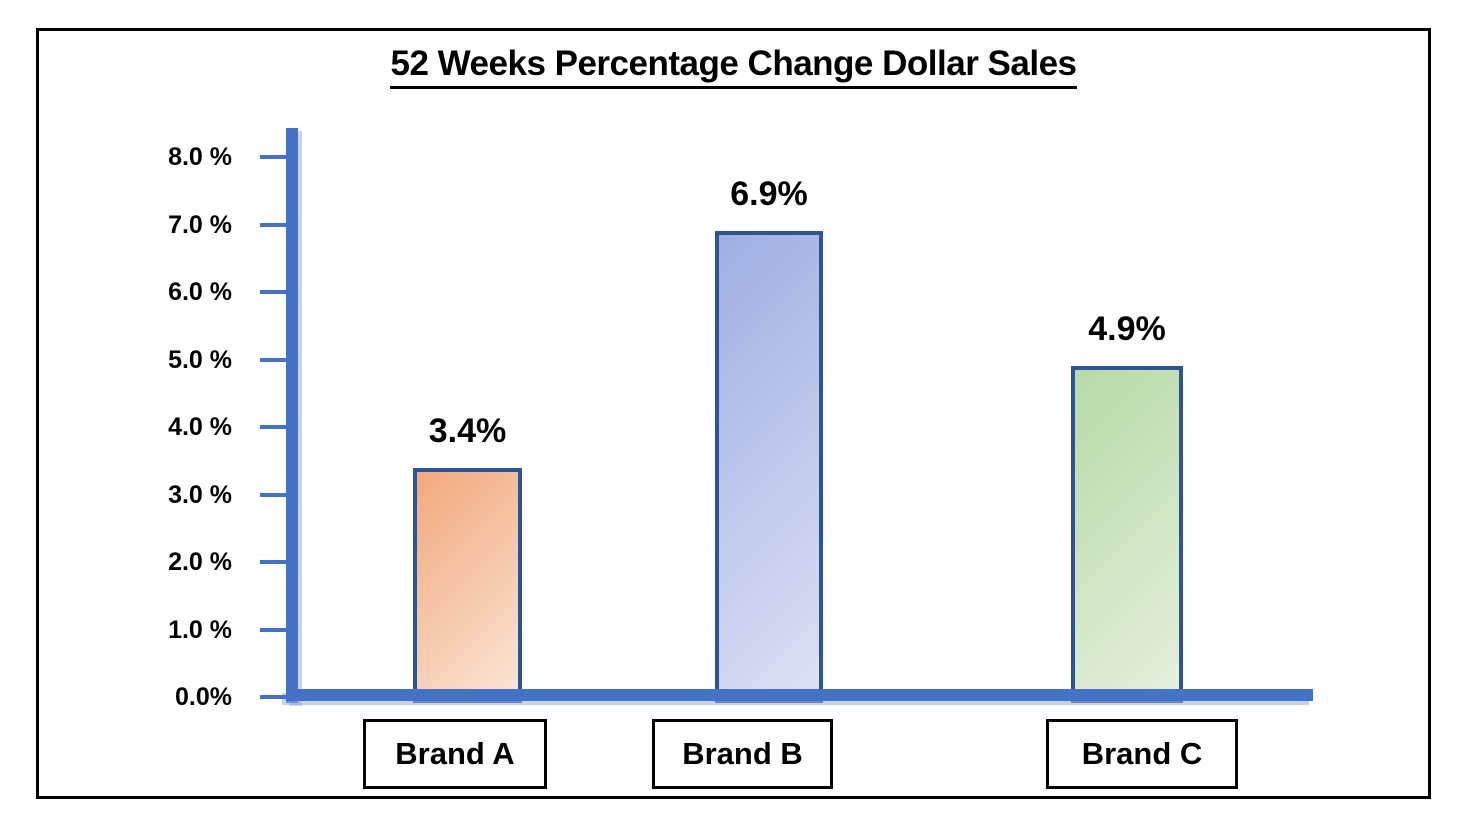 The height and width of the screenshot is (826, 1468). I want to click on chart-title: 52 Weeks Percentage Change Dollar Sales, so click(733, 66).